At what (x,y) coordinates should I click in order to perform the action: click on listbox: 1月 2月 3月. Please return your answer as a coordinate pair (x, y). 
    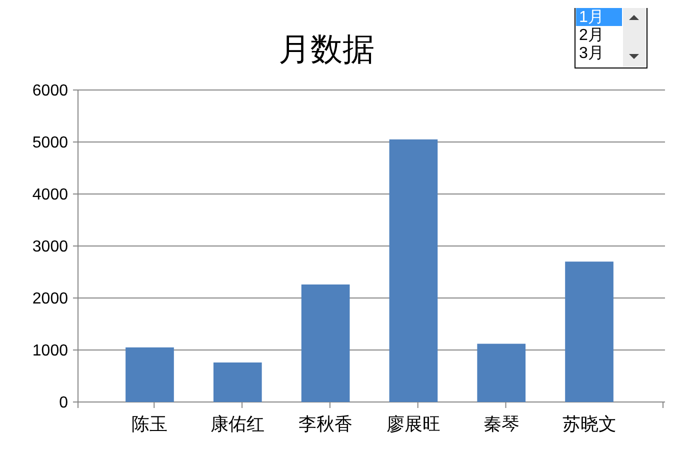
    Looking at the image, I should click on (611, 38).